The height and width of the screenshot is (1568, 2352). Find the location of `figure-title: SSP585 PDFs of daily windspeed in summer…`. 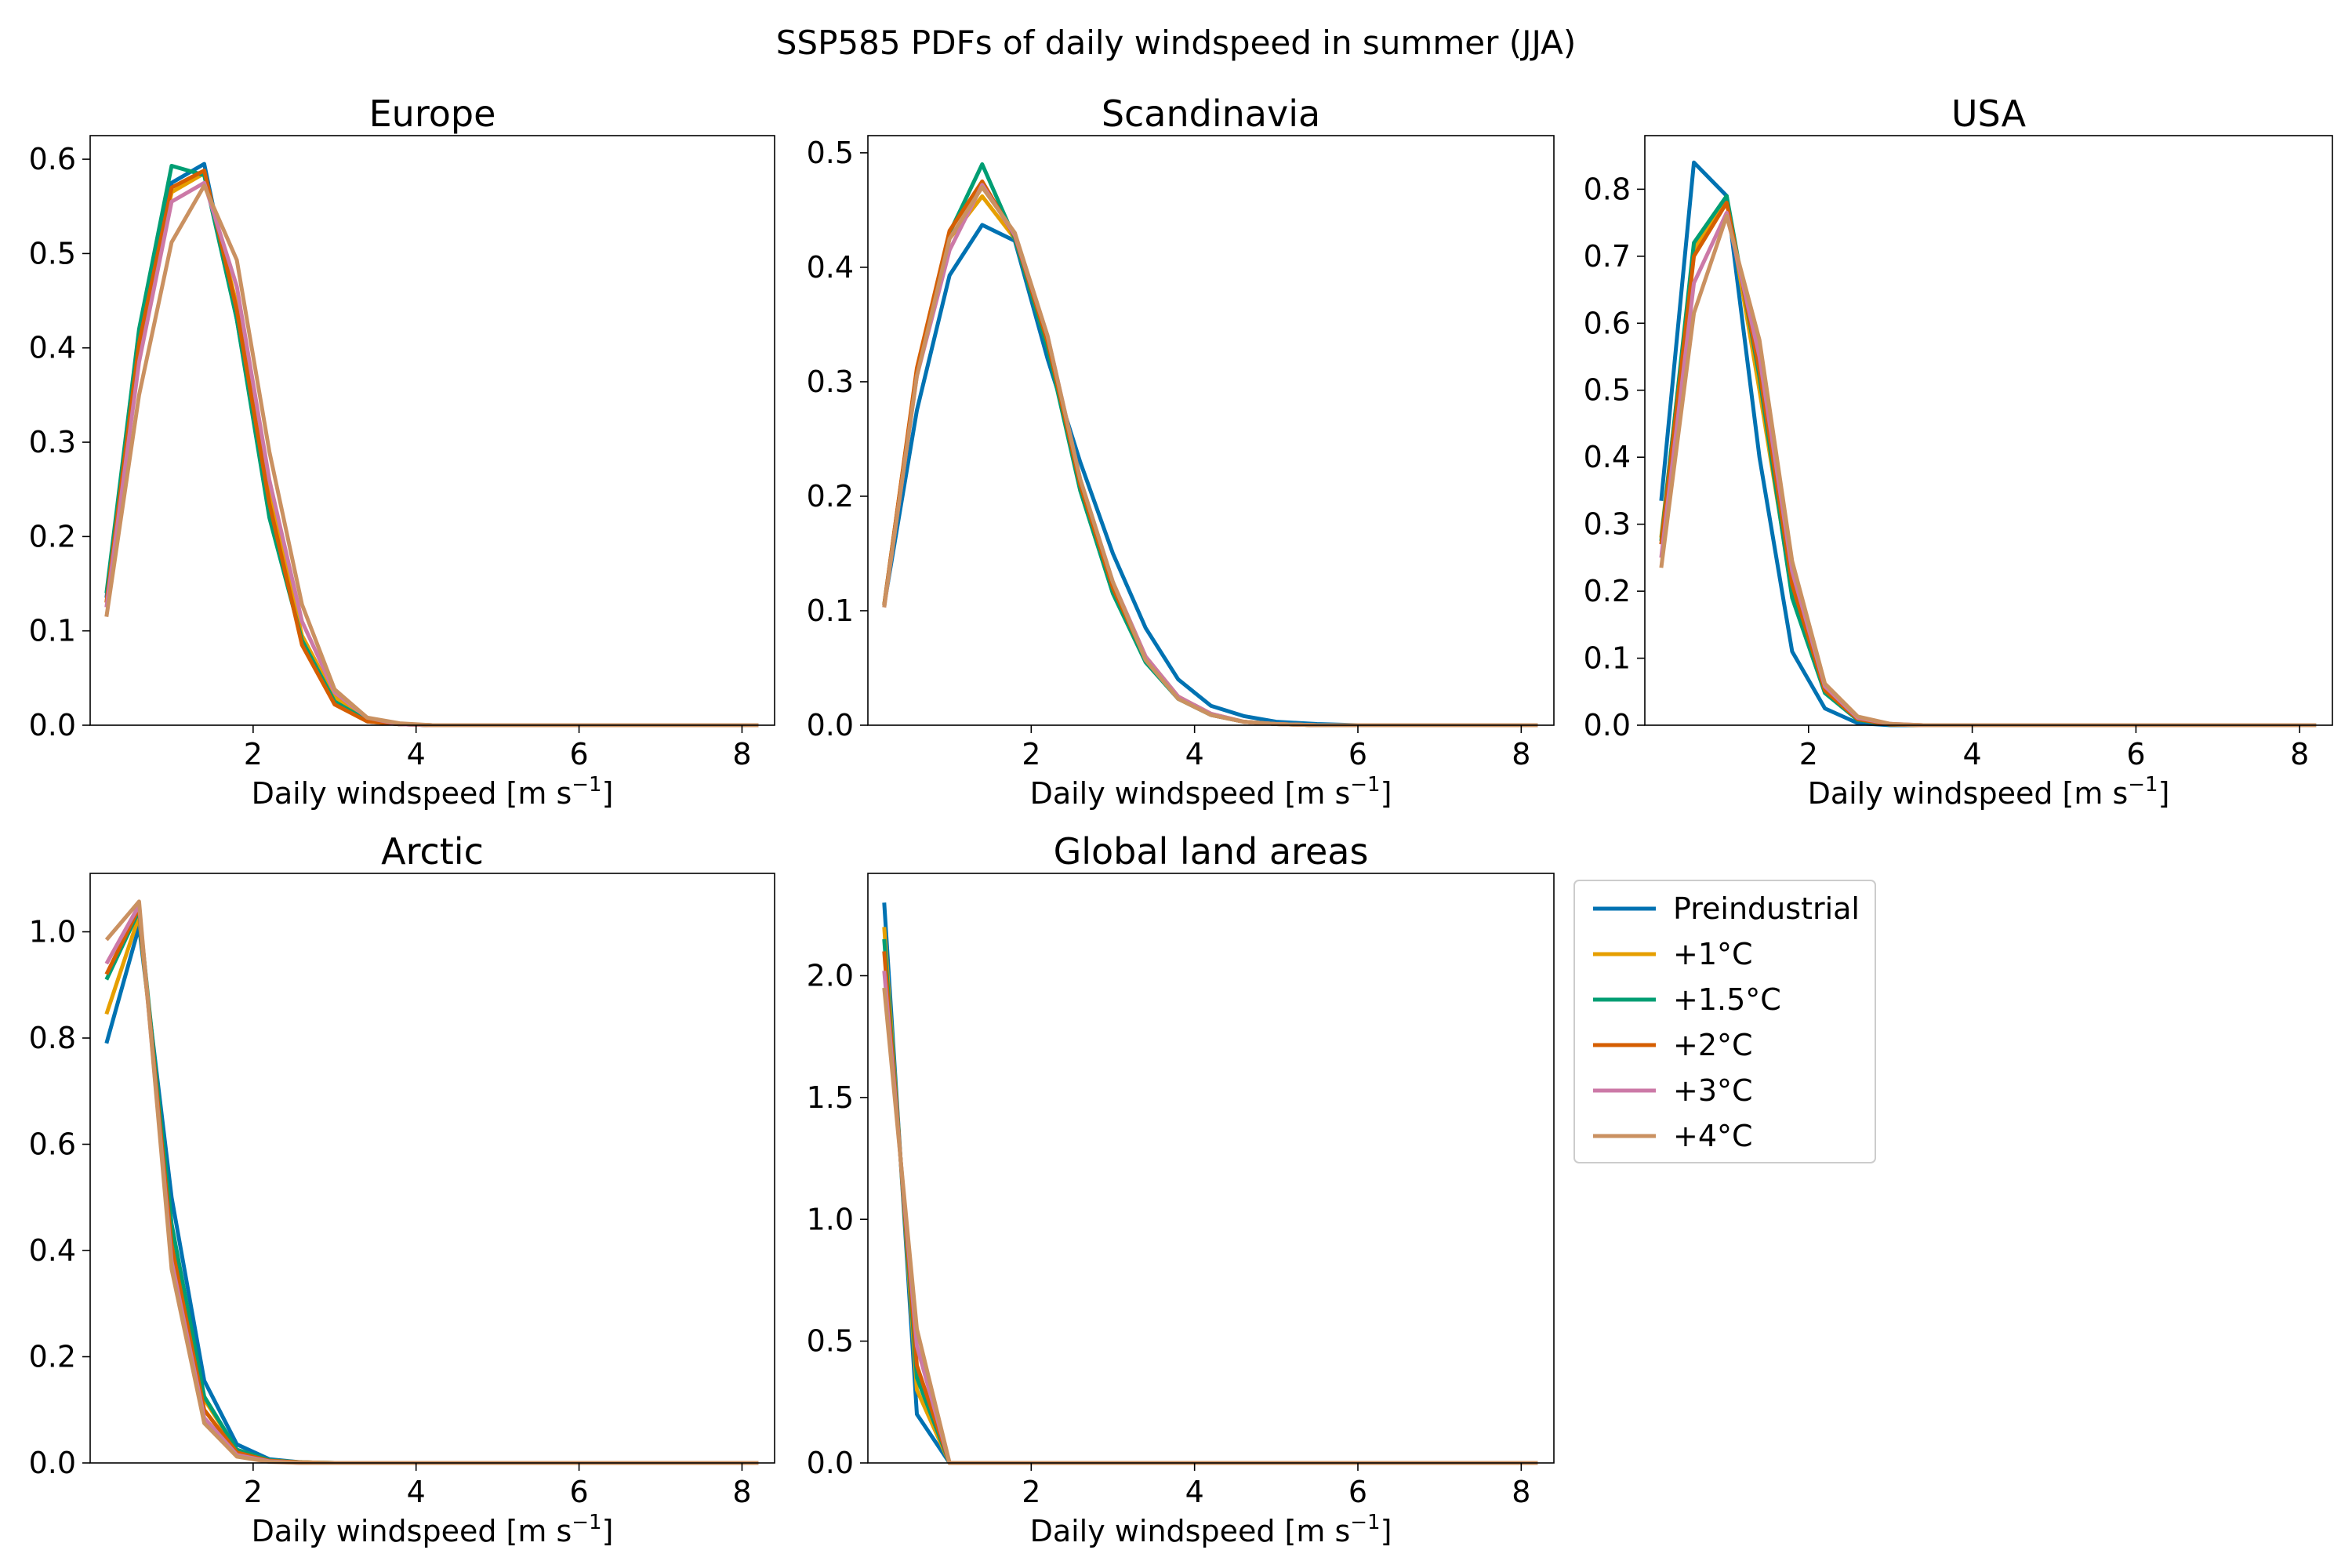

figure-title: SSP585 PDFs of daily windspeed in summer… is located at coordinates (1176, 43).